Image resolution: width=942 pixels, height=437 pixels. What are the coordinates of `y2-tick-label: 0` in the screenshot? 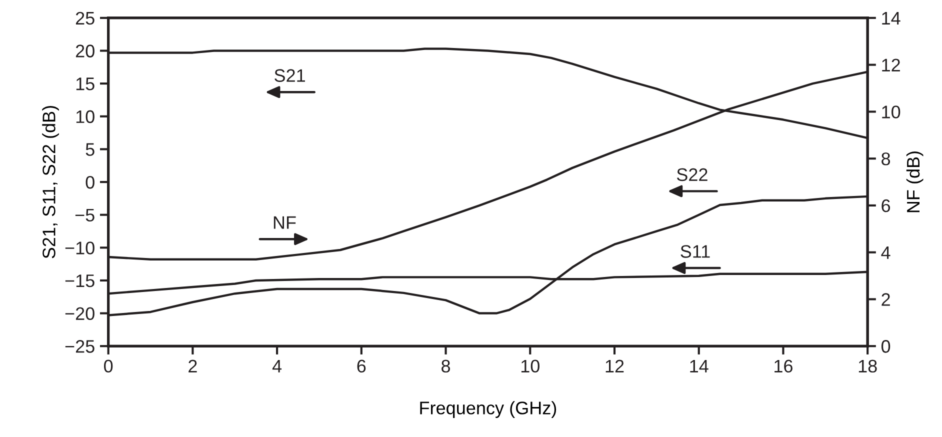 It's located at (885, 346).